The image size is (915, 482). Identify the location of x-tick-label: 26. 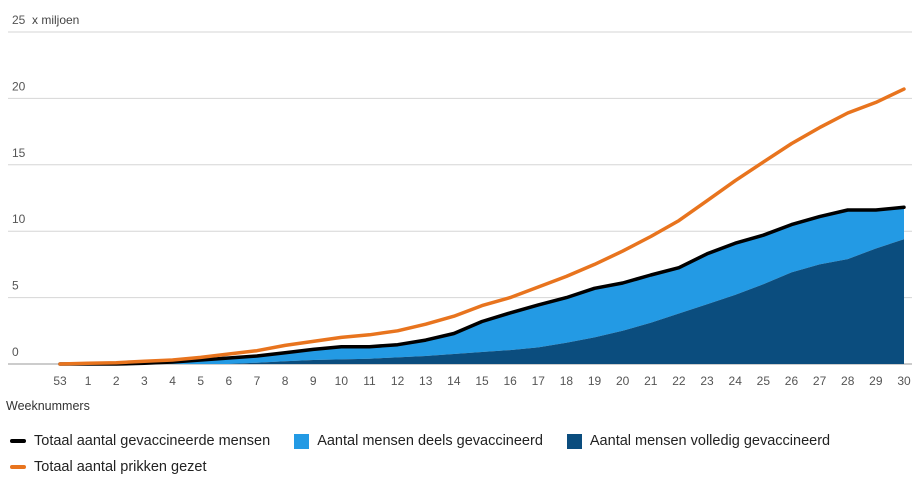
(792, 381).